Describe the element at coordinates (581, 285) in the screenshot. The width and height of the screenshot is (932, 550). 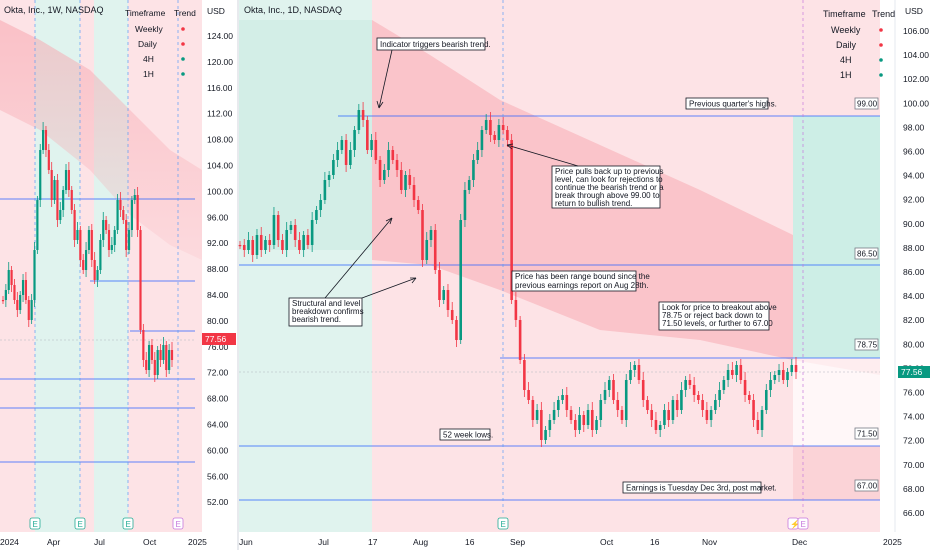
I see `svg-text:previous earnings report on Au: previous earnings report on Aug 28th.` at that location.